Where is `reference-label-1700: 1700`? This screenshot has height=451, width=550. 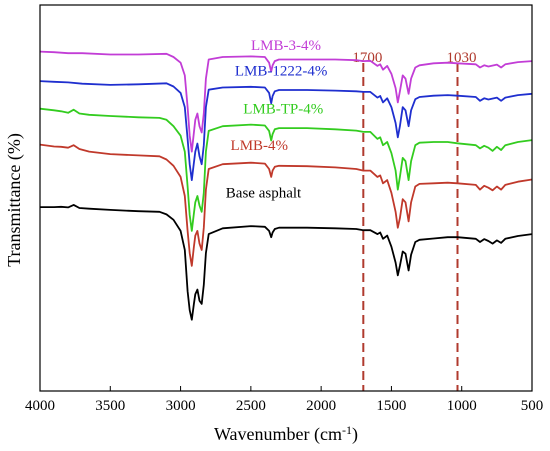 reference-label-1700: 1700 is located at coordinates (367, 58).